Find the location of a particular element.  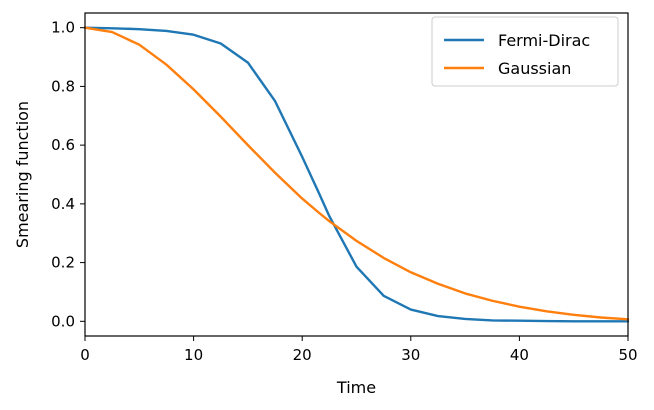

y-tick-label: 0.6 is located at coordinates (63, 145).